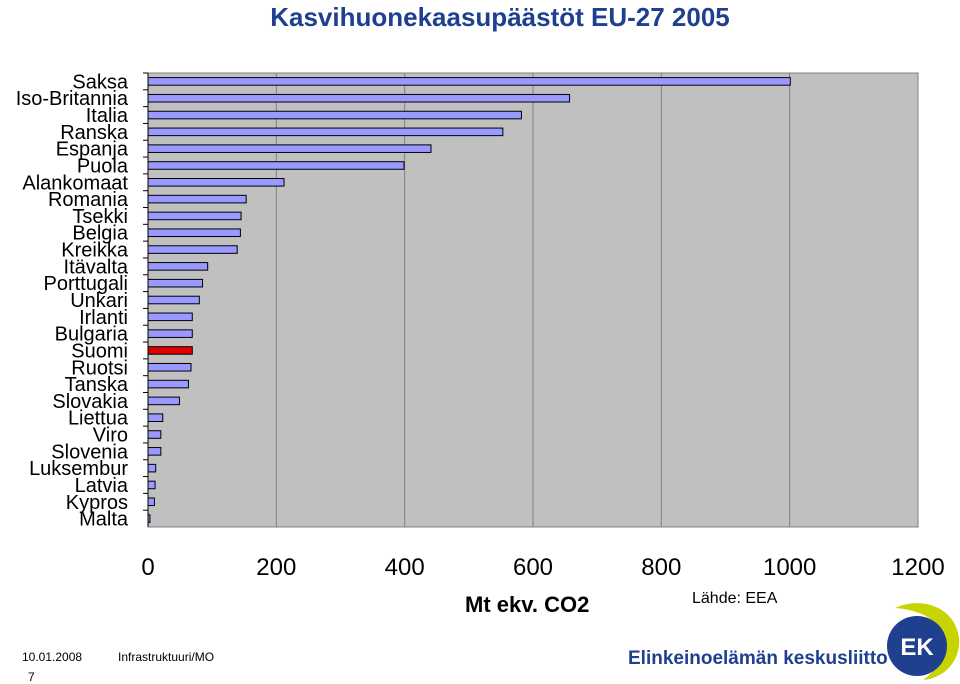  I want to click on x-tick-label: 1000, so click(789, 567).